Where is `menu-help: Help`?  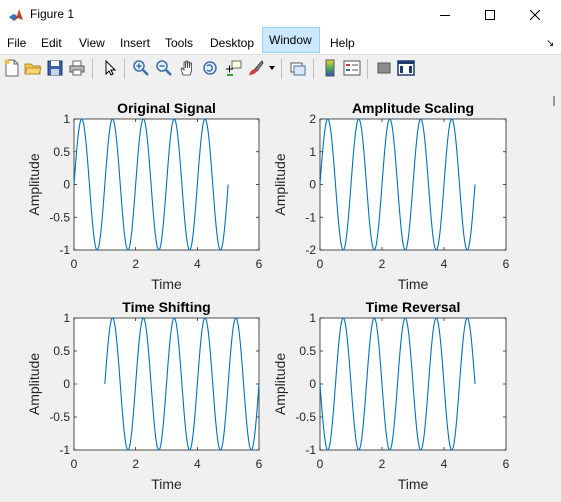 menu-help: Help is located at coordinates (342, 43).